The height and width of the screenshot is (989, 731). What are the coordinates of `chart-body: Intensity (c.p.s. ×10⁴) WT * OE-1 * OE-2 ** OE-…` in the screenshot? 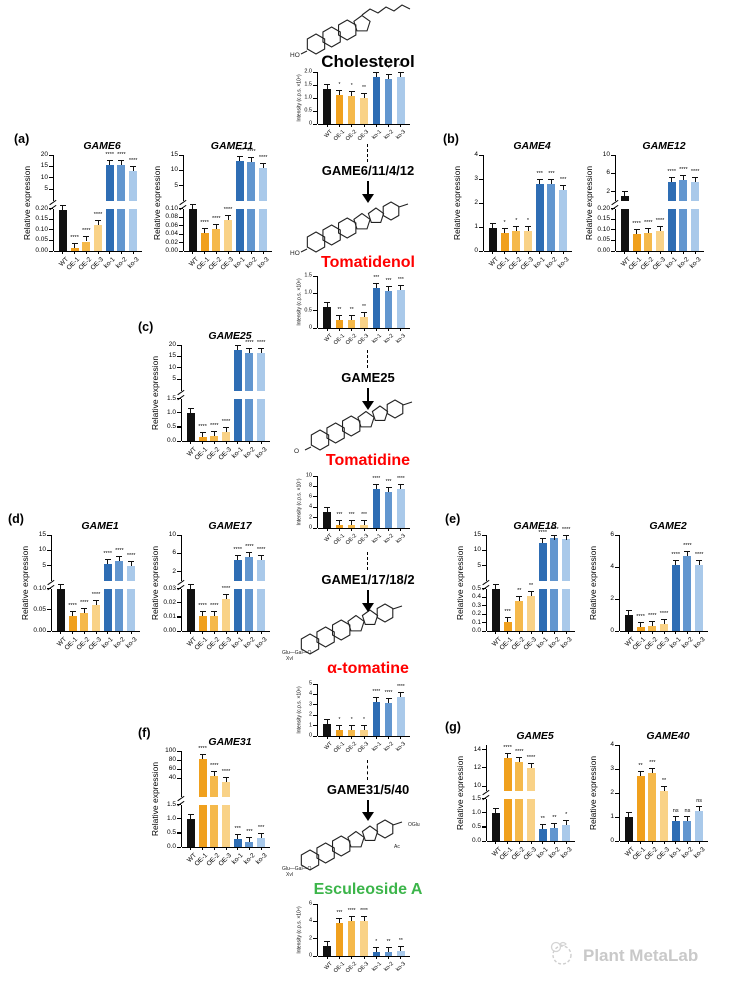 It's located at (356, 106).